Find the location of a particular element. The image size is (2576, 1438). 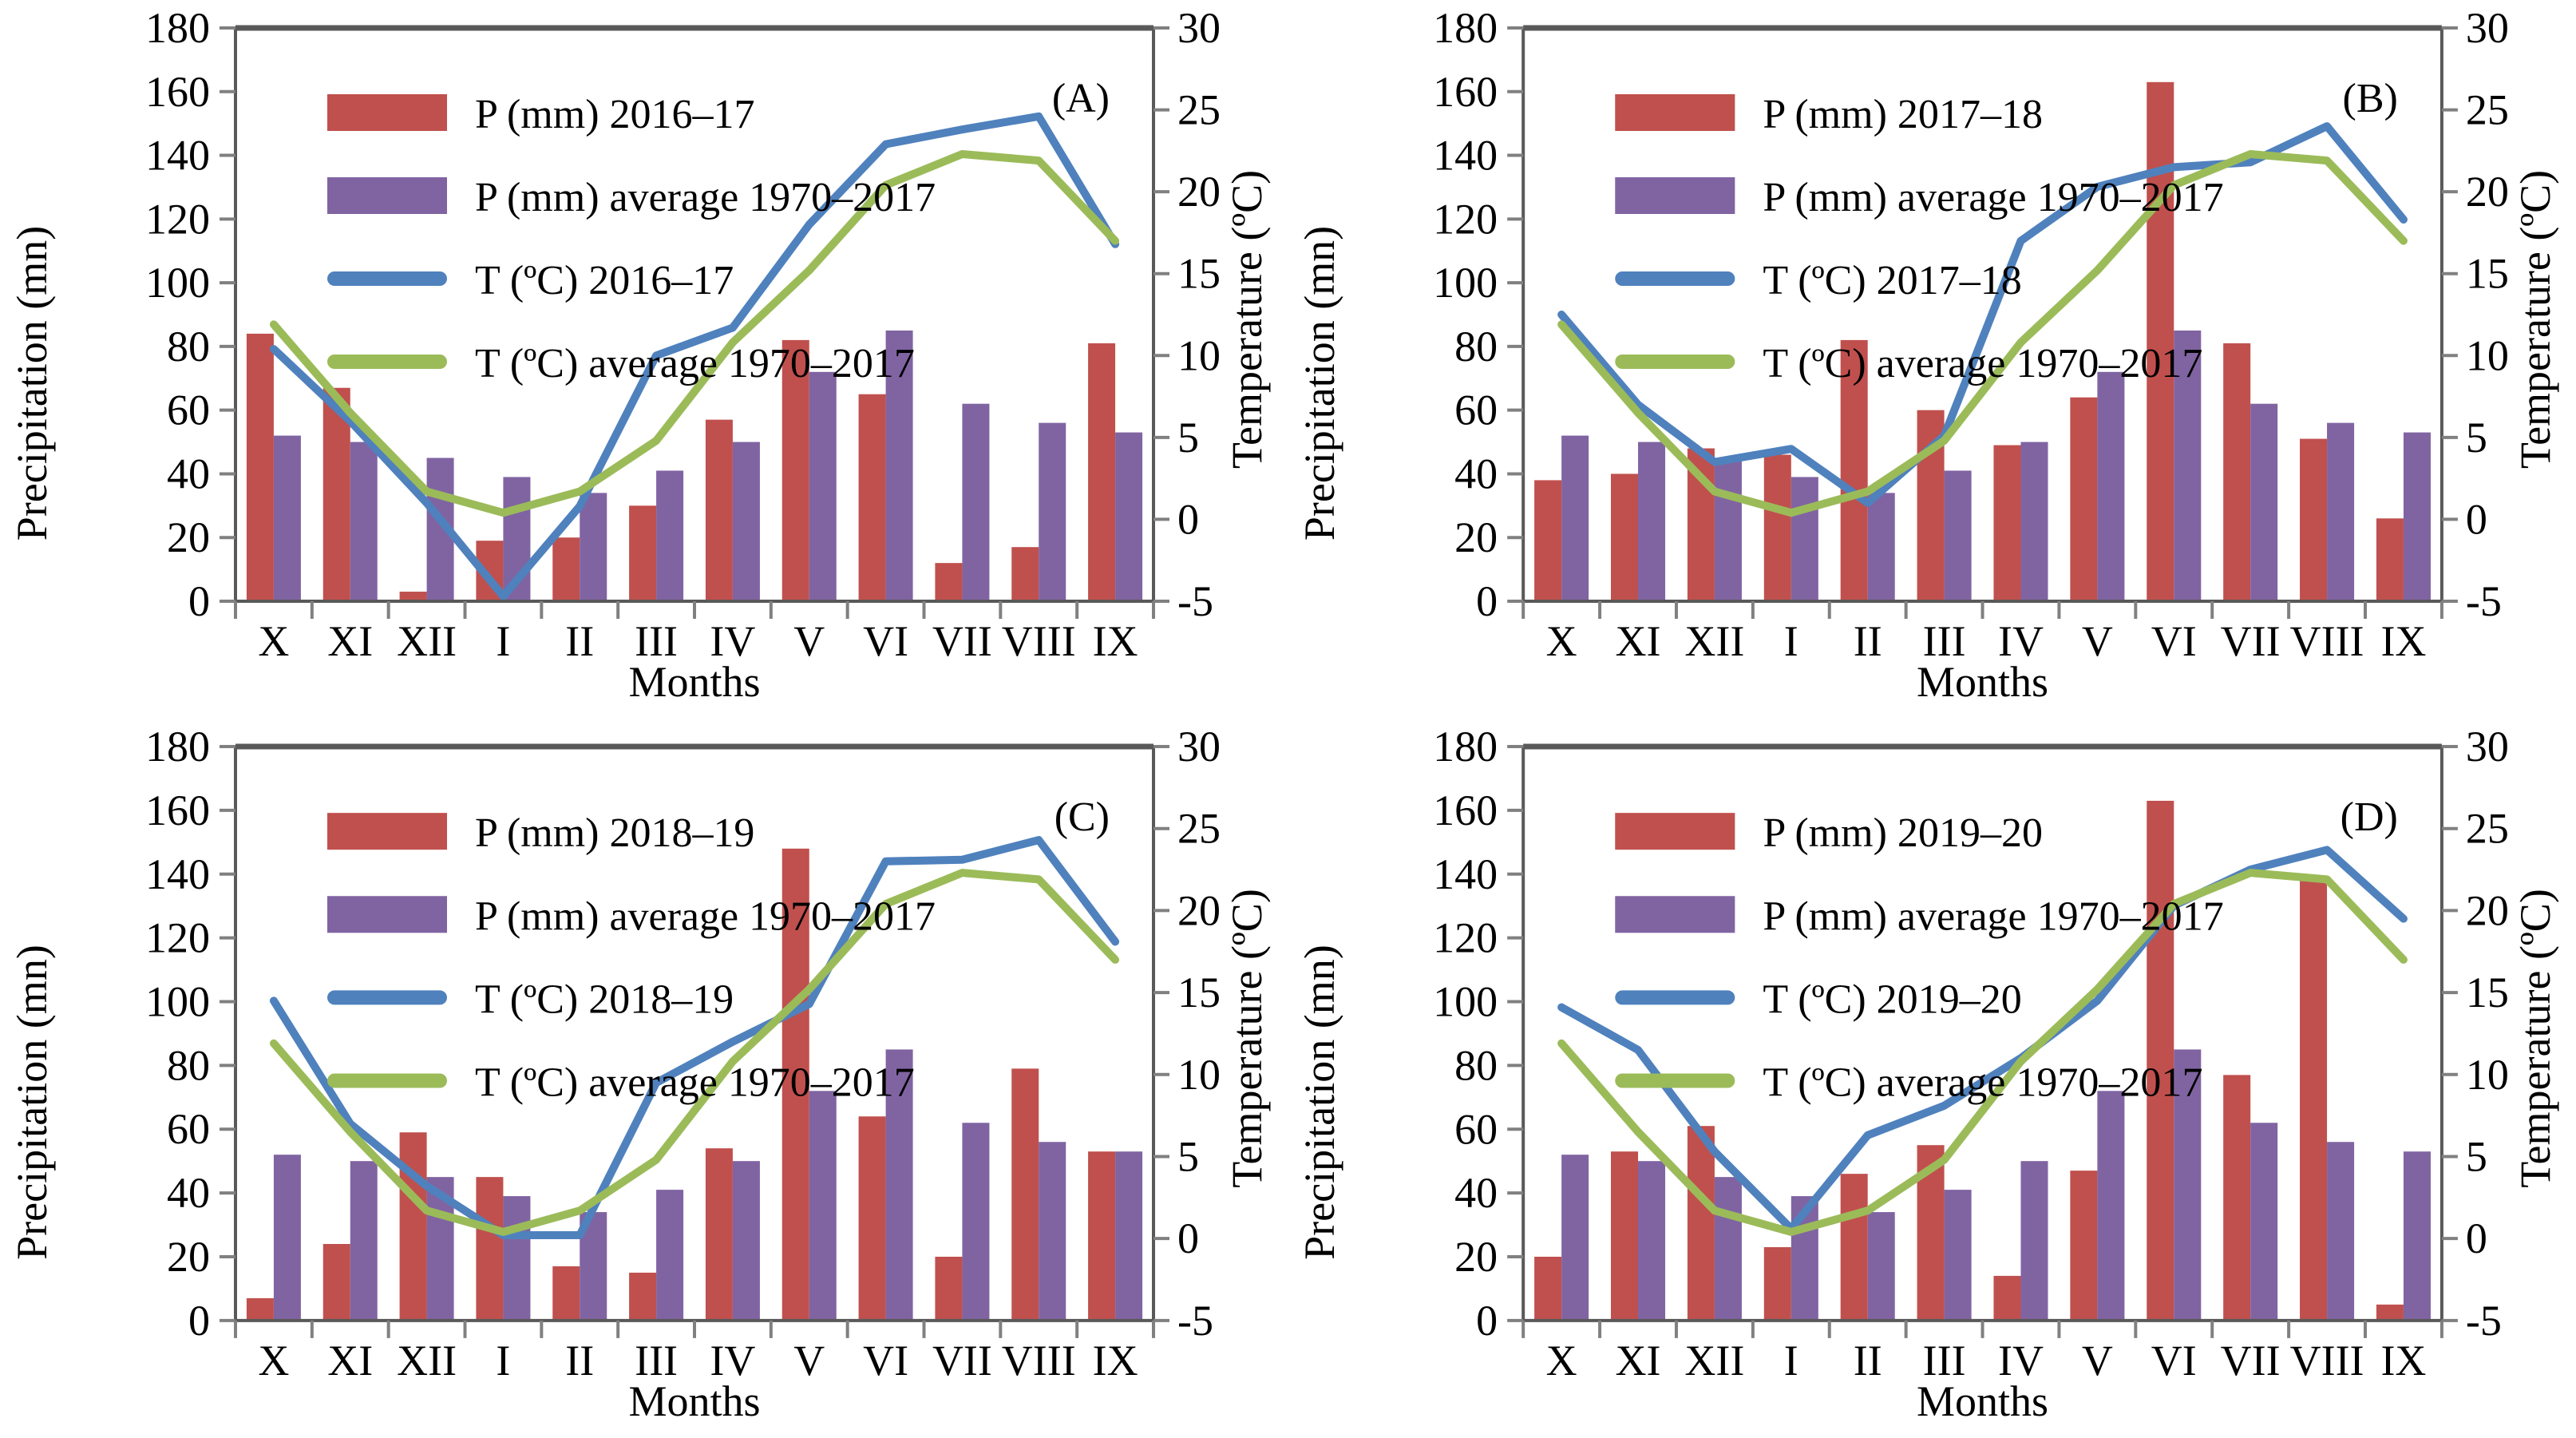

left-tick-label: 180 is located at coordinates (1465, 28).